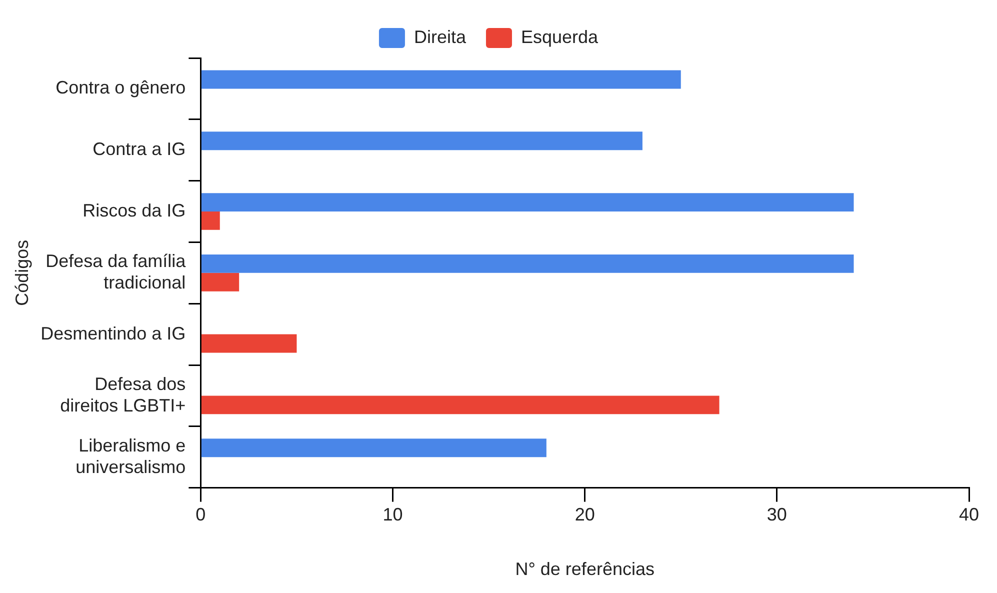 The width and height of the screenshot is (997, 593). What do you see at coordinates (440, 36) in the screenshot?
I see `legend-label: Direita` at bounding box center [440, 36].